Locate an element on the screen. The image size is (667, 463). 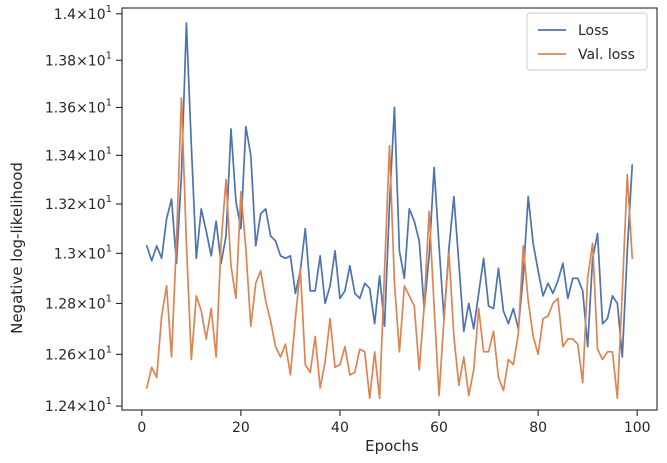
y-tick-label: 1.34×10¹ is located at coordinates (78, 154).